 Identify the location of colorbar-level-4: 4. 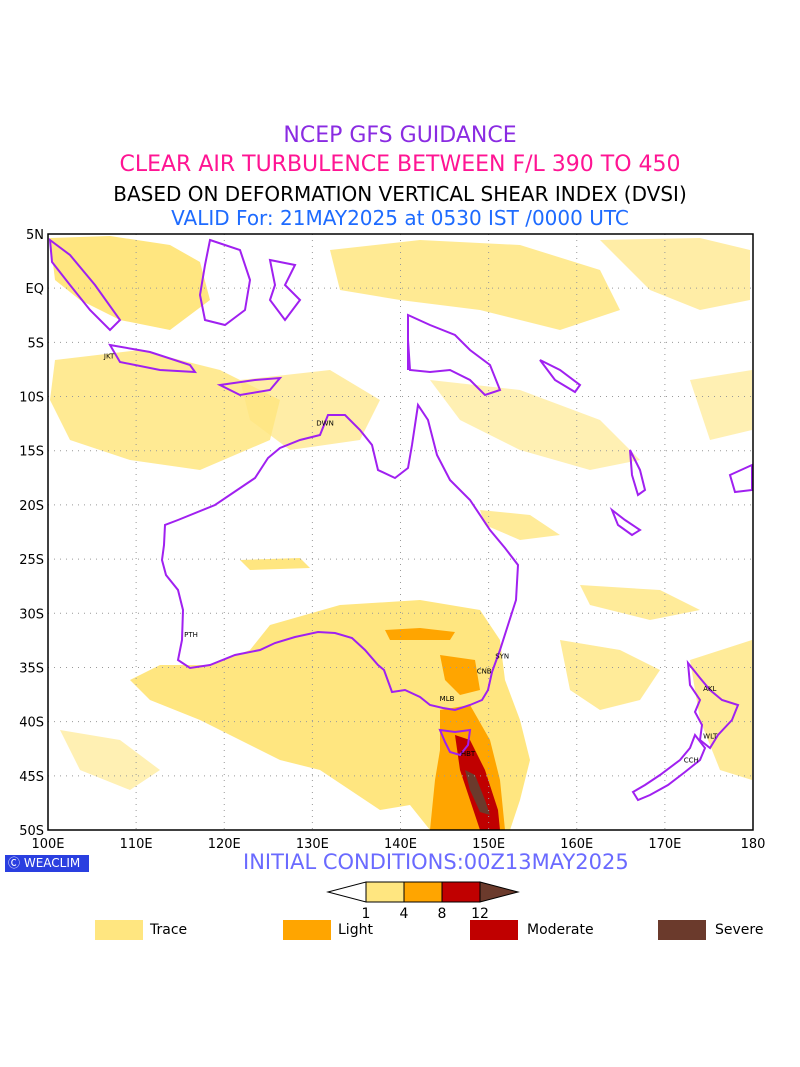
(404, 914).